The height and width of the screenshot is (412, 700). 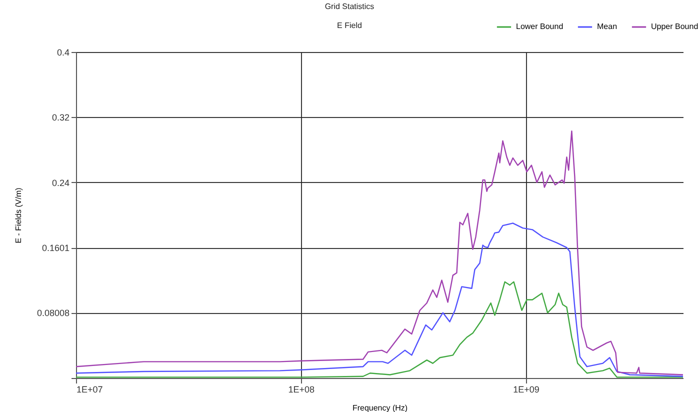 I want to click on x-tick-label: 1E+07, so click(x=89, y=389).